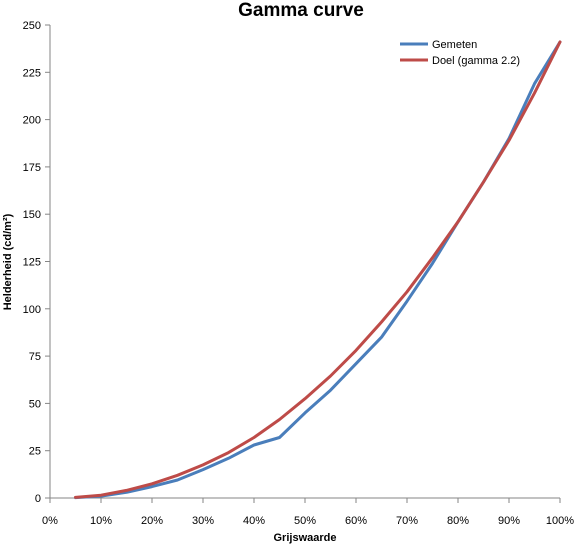  Describe the element at coordinates (35, 404) in the screenshot. I see `y-tick-label: 50` at that location.